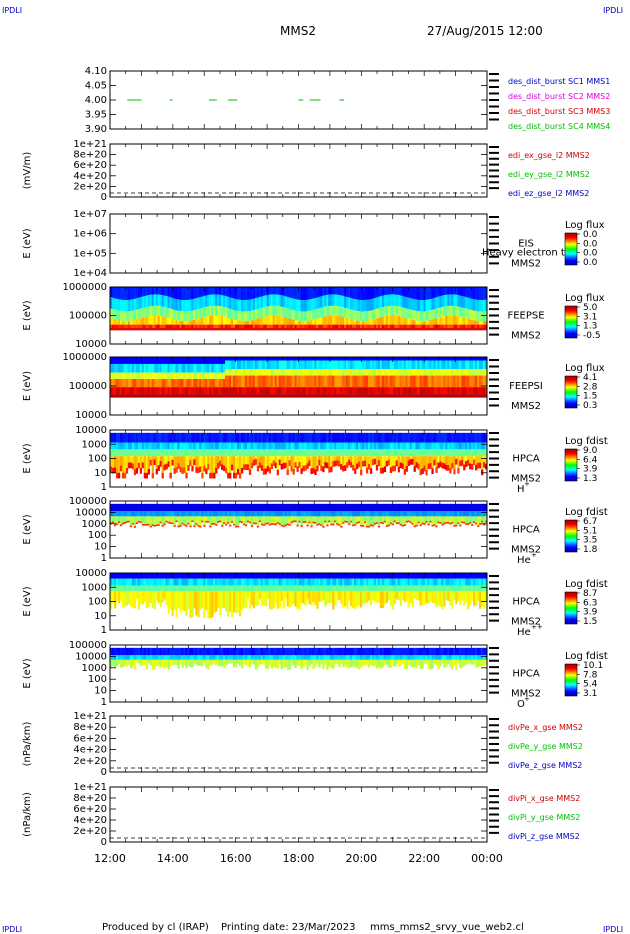  What do you see at coordinates (494, 119) in the screenshot?
I see `edge-marker` at bounding box center [494, 119].